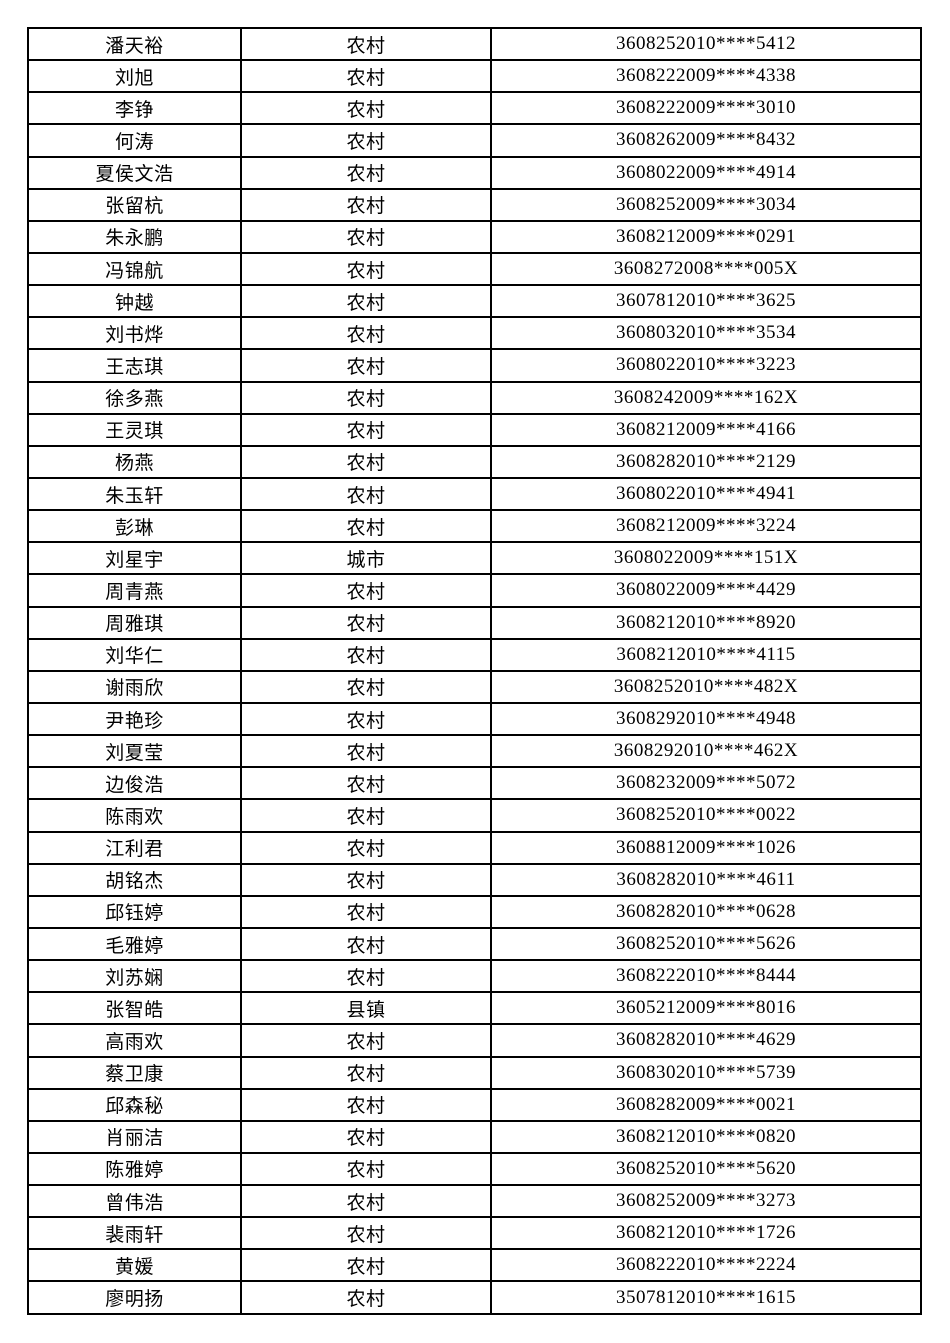 Image resolution: width=950 pixels, height=1343 pixels. Describe the element at coordinates (474, 301) in the screenshot. I see `table-row: 钟越 农村 3607812010****3625` at that location.